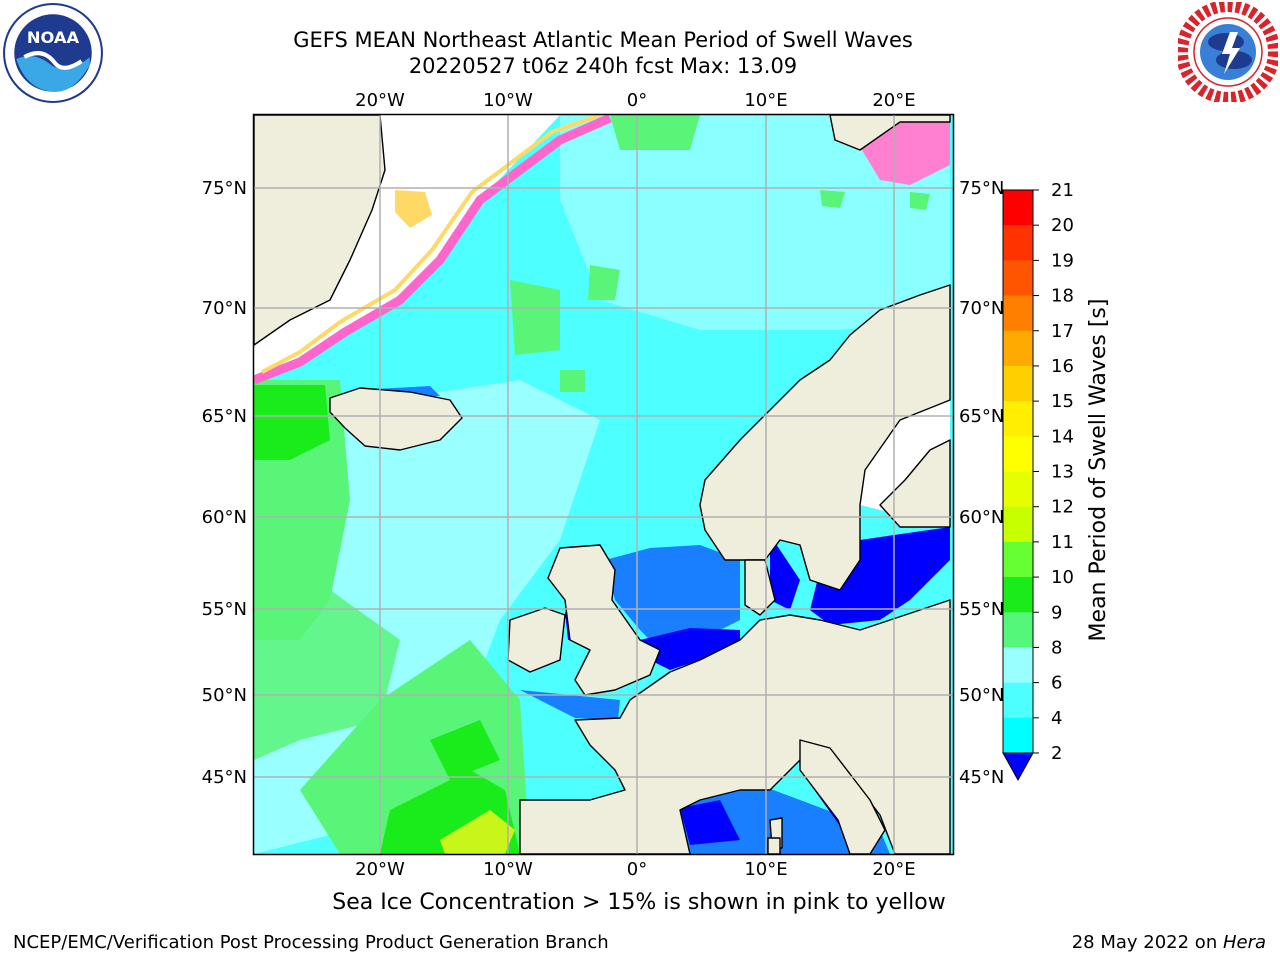 Image resolution: width=1280 pixels, height=960 pixels. Describe the element at coordinates (224, 517) in the screenshot. I see `lat-label-left: 60°N` at that location.